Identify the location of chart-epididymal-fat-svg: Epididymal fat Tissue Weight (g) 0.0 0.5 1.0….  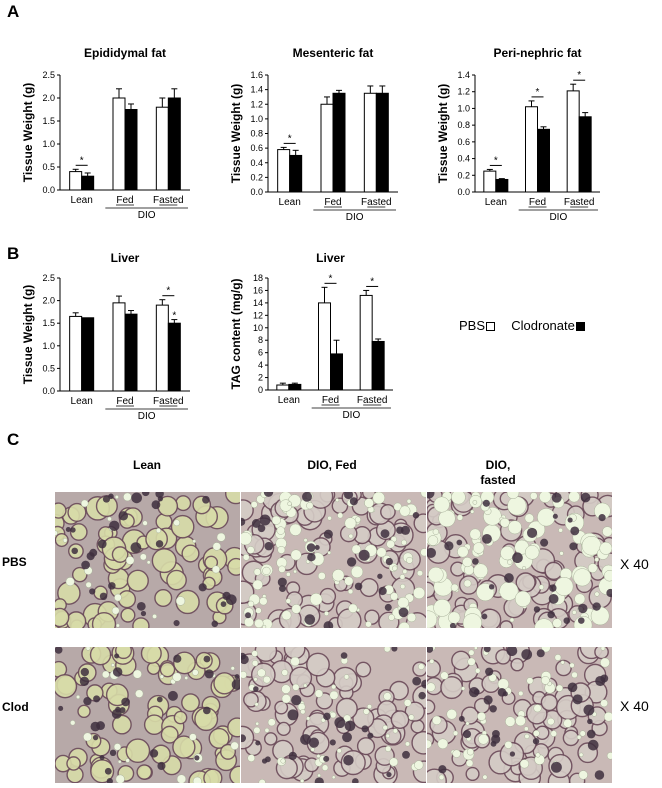
(105, 133).